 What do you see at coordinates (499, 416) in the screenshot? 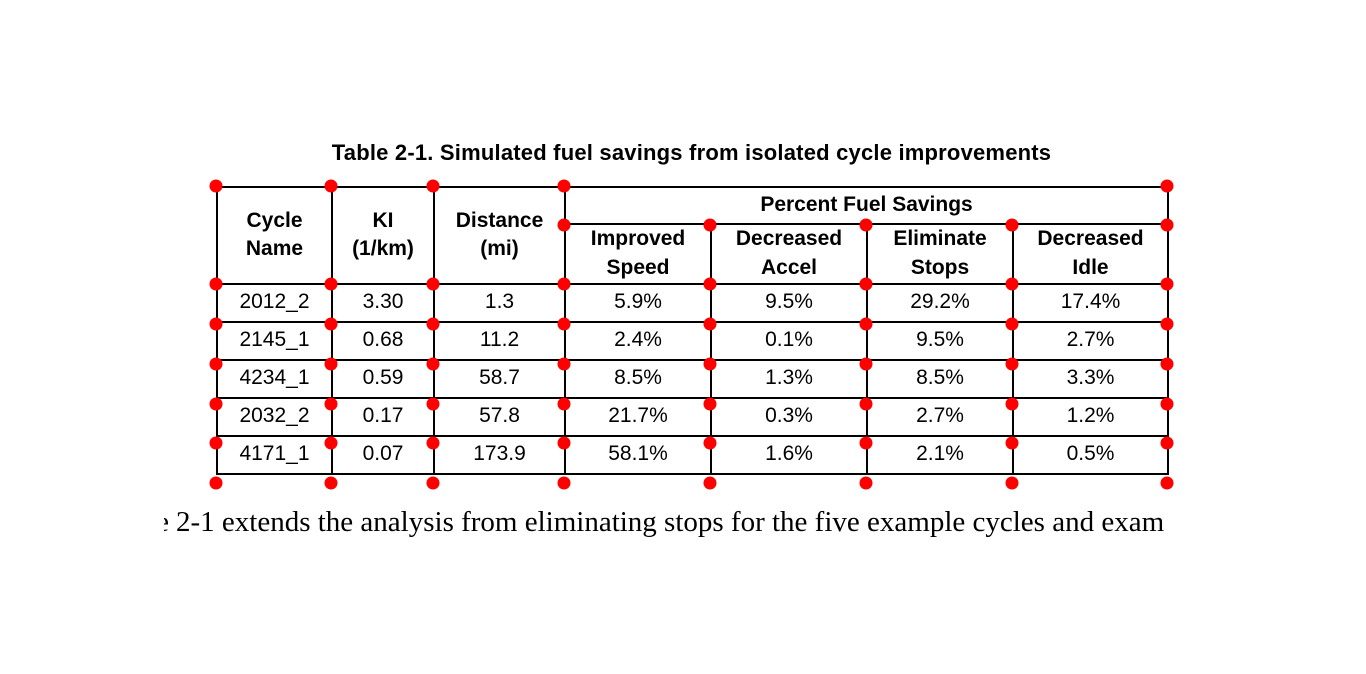
I see `table-cell: 57.8` at bounding box center [499, 416].